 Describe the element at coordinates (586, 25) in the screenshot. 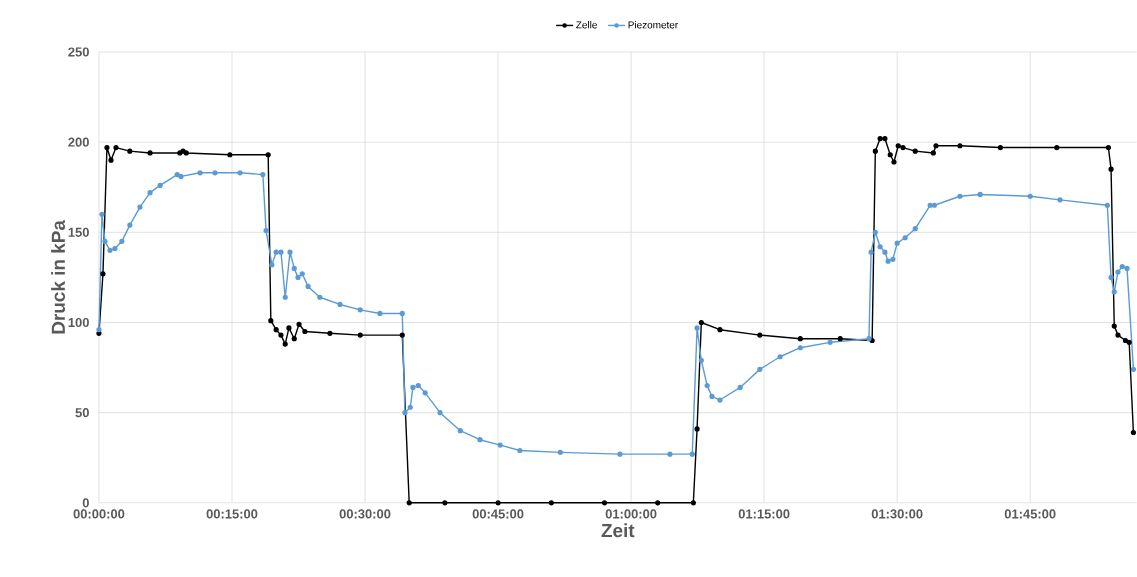

I see `legend-label: Zelle` at that location.